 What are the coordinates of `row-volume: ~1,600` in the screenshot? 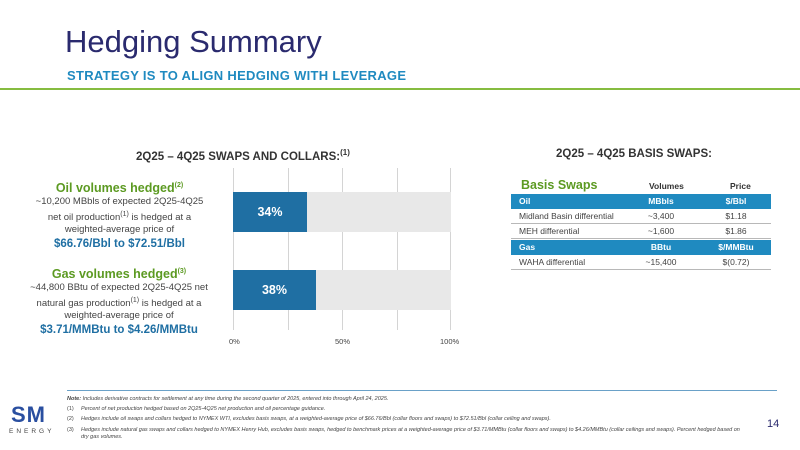 It's located at (661, 231).